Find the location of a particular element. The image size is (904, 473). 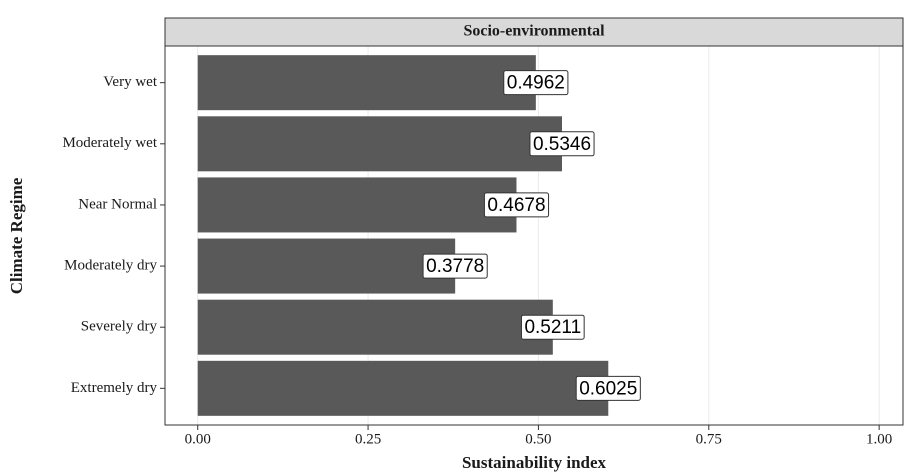

value-label: 0.4678 is located at coordinates (516, 205).